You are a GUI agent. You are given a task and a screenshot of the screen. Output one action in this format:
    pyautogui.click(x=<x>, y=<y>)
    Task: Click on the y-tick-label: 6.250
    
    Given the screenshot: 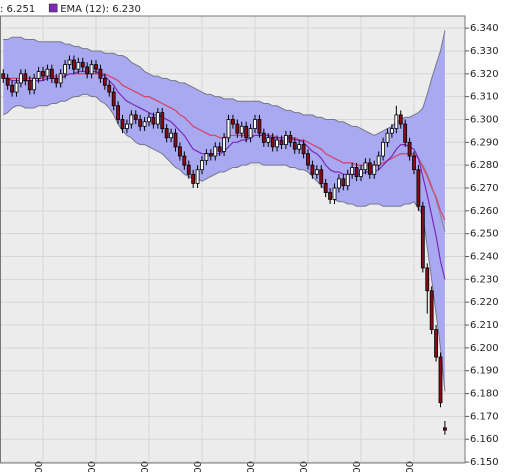 What is the action you would take?
    pyautogui.click(x=484, y=234)
    